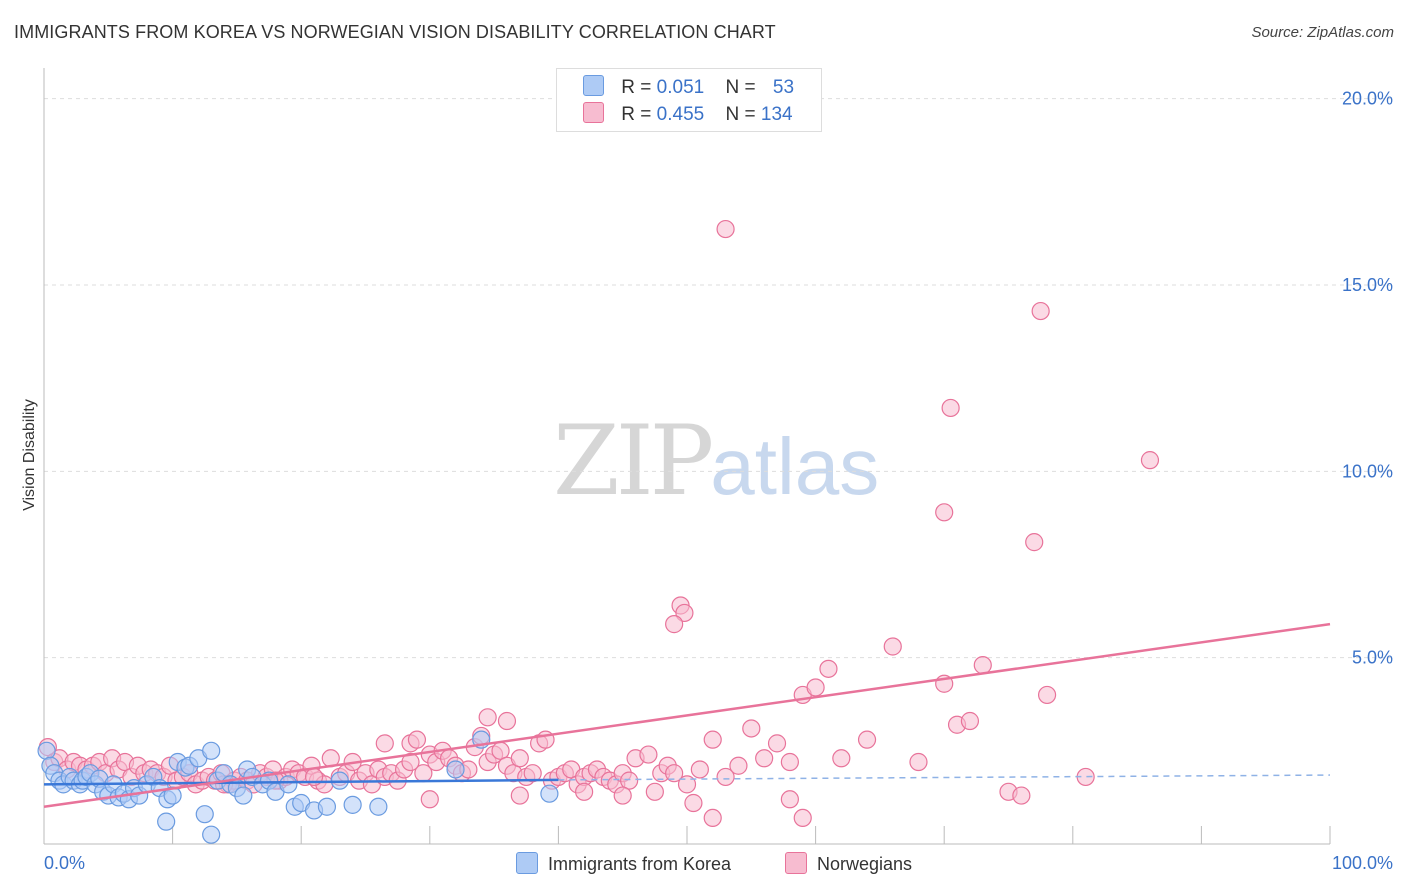 Image resolution: width=1406 pixels, height=892 pixels. Describe the element at coordinates (64, 863) in the screenshot. I see `x-tick-label: 0.0%` at that location.